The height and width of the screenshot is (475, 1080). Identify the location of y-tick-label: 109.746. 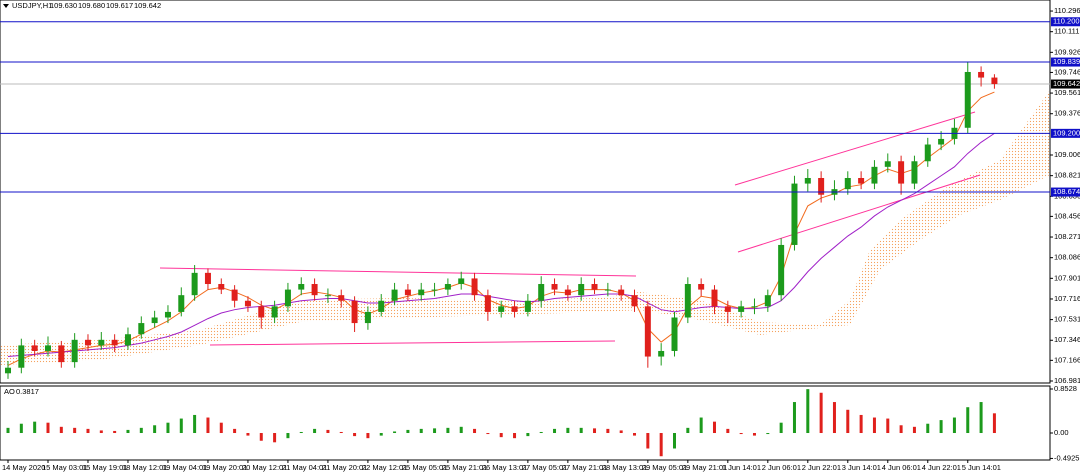
(1067, 71).